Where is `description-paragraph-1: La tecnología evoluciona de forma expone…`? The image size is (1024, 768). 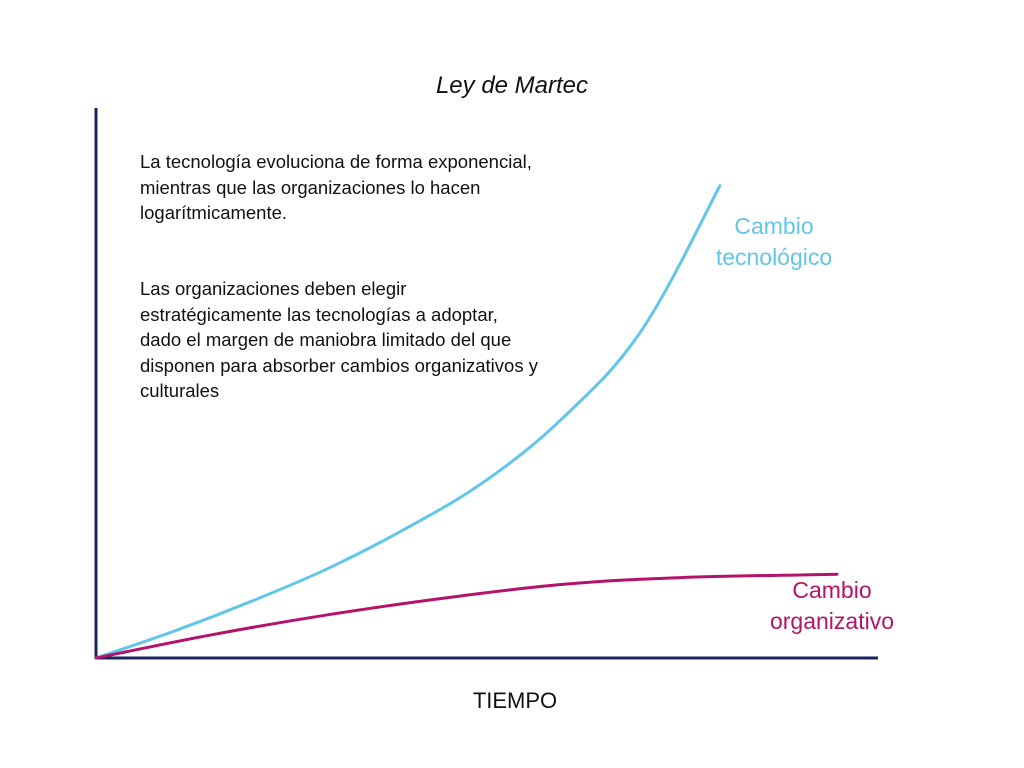 description-paragraph-1: La tecnología evoluciona de forma expone… is located at coordinates (336, 187).